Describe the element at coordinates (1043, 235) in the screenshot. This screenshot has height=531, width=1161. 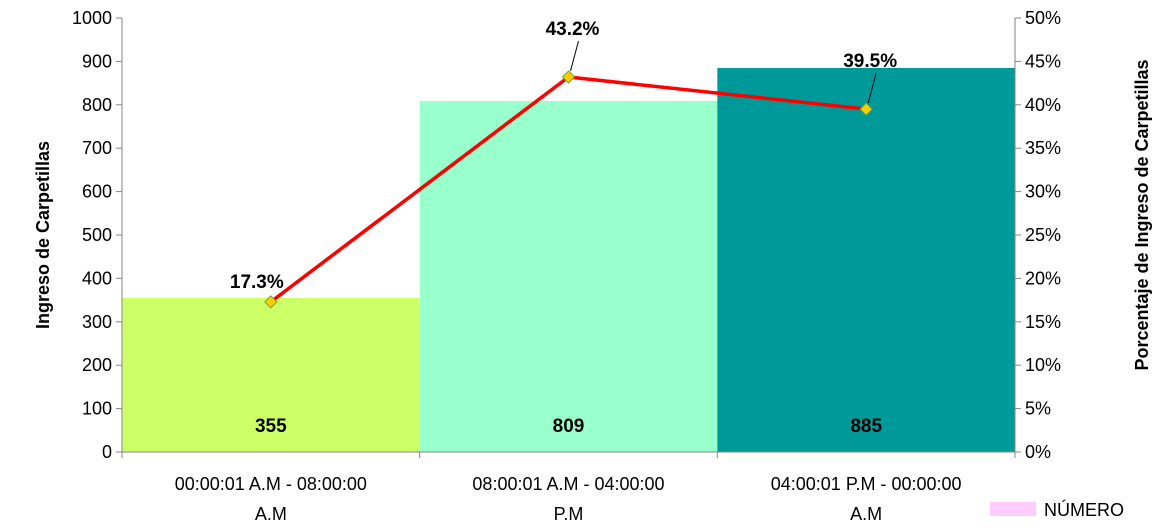
I see `y2-tick-label: 25%` at that location.